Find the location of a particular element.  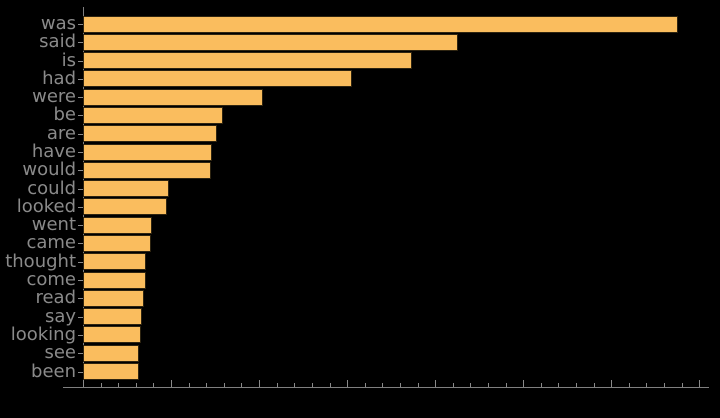

y-tick-label-have: have is located at coordinates (53, 152).